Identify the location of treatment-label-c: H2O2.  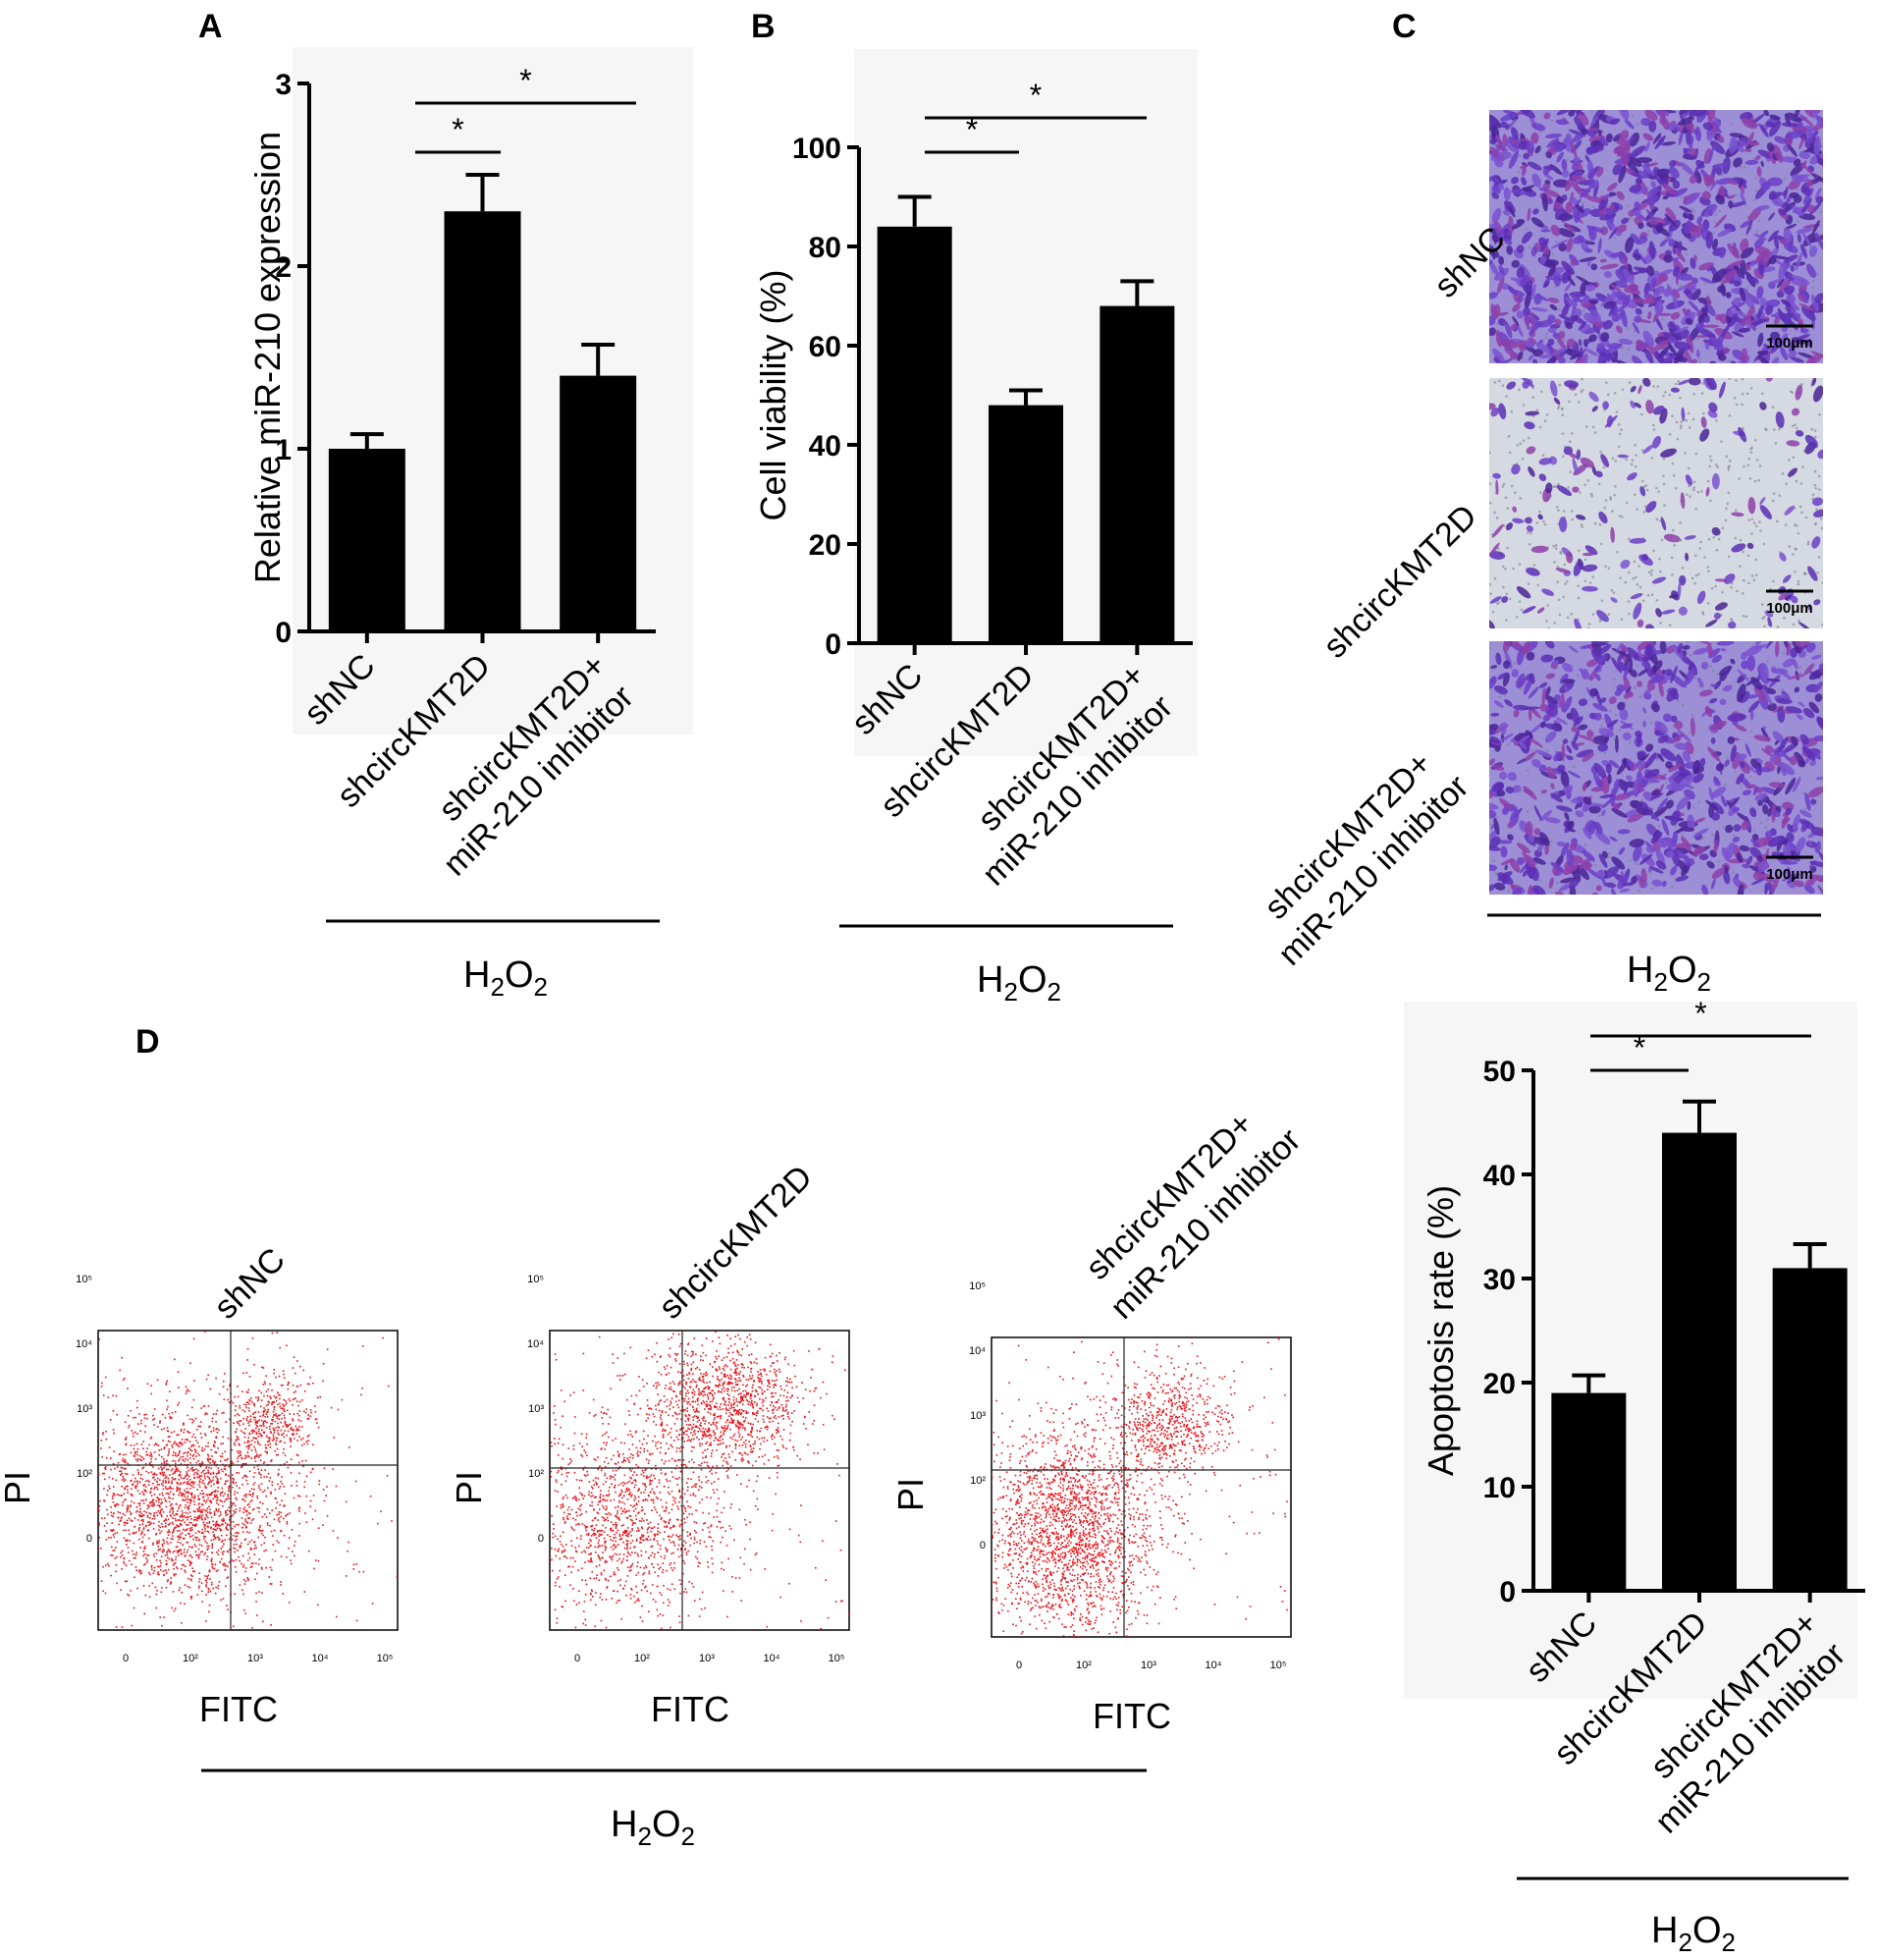
(1669, 973).